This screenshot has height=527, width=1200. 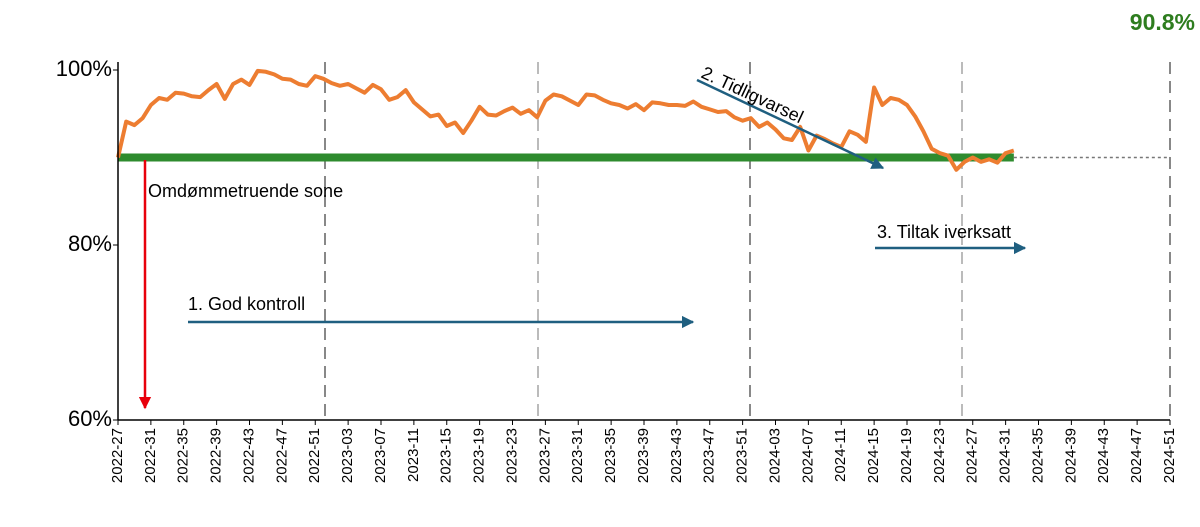 What do you see at coordinates (972, 455) in the screenshot?
I see `x-tick-label: 2024-27` at bounding box center [972, 455].